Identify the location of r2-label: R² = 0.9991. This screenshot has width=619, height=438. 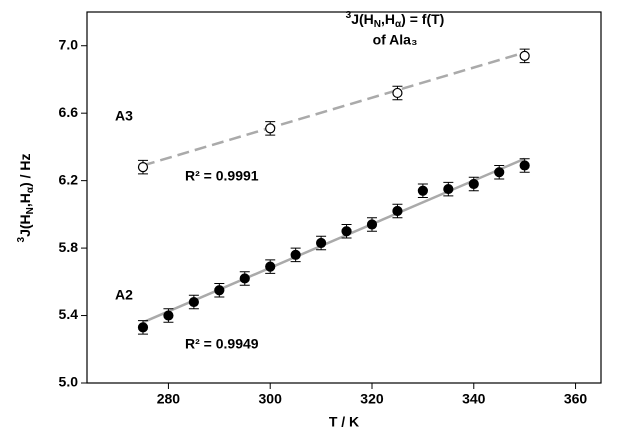
(222, 176).